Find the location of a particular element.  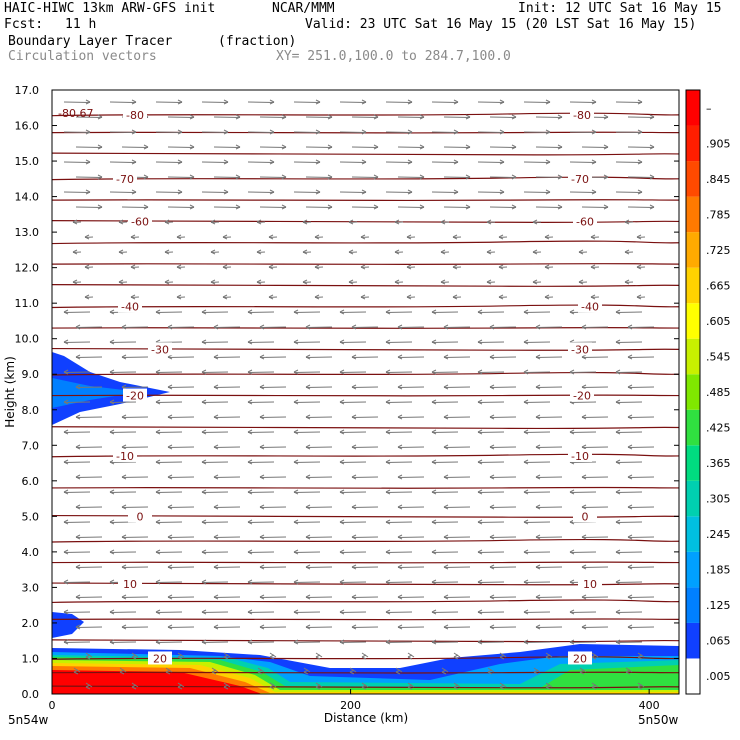

contour-label: -20 is located at coordinates (135, 396).